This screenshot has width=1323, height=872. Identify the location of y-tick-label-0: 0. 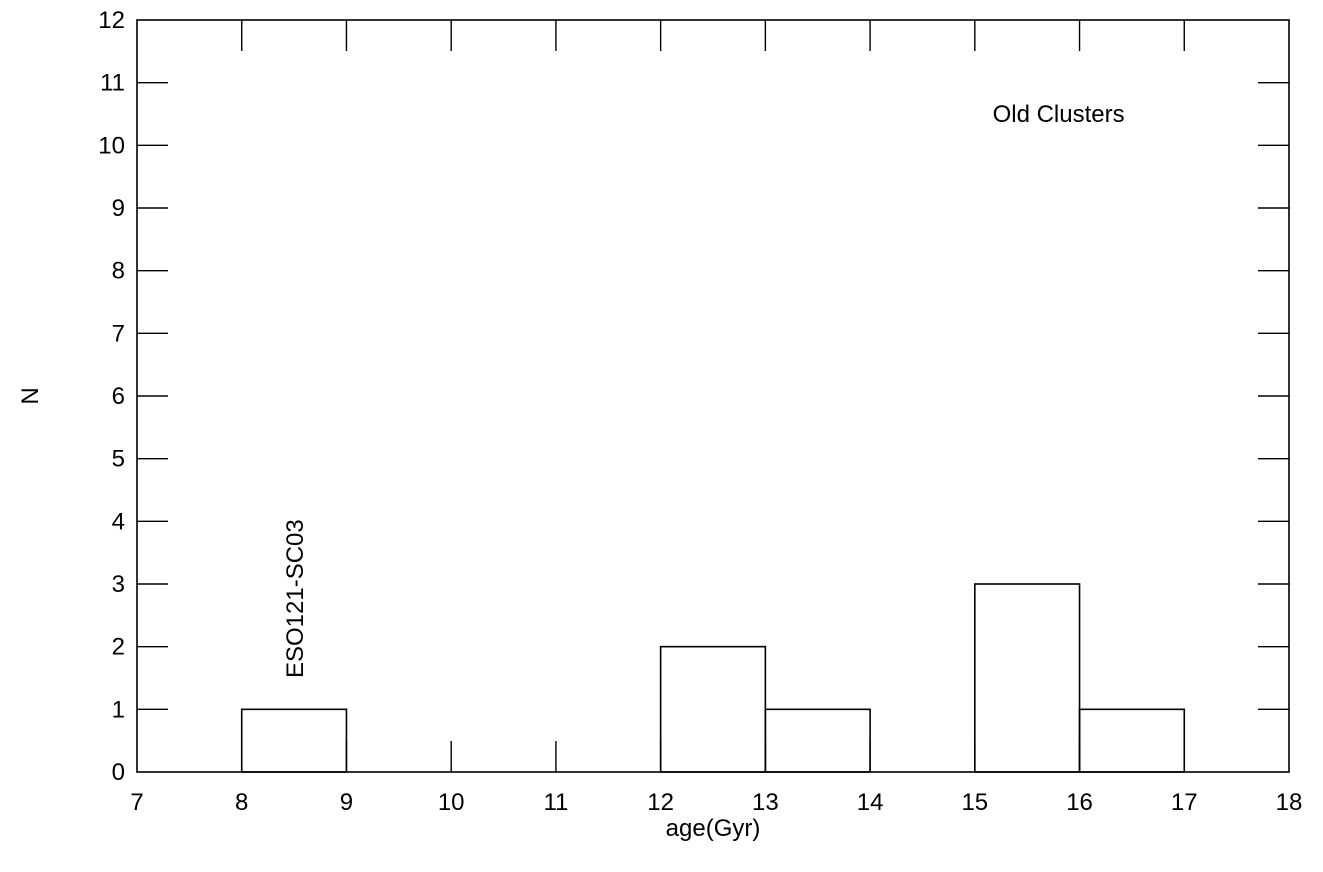
(118, 772).